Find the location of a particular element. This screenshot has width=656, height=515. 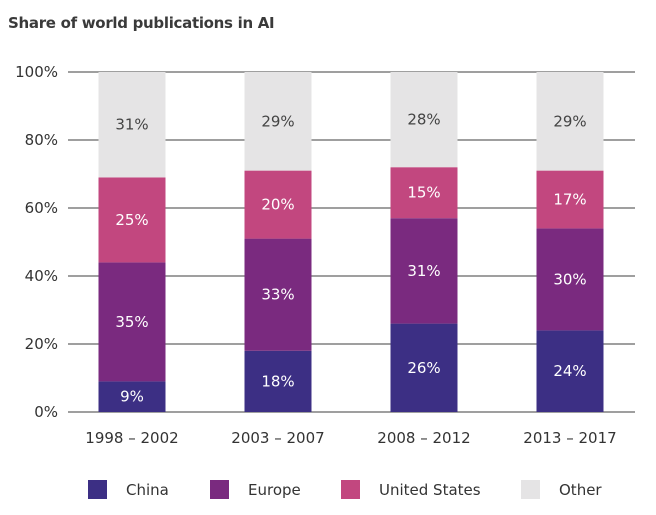

legend-label: Europe is located at coordinates (274, 490).